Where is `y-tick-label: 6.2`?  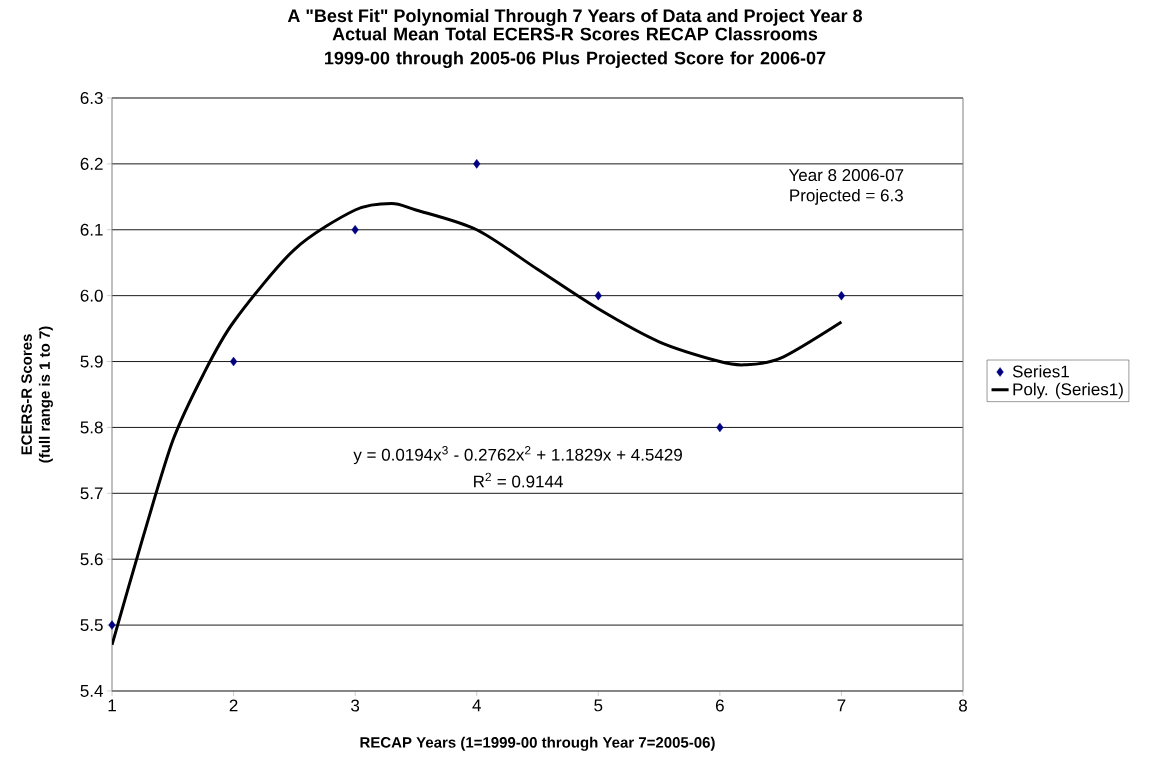 y-tick-label: 6.2 is located at coordinates (91, 163).